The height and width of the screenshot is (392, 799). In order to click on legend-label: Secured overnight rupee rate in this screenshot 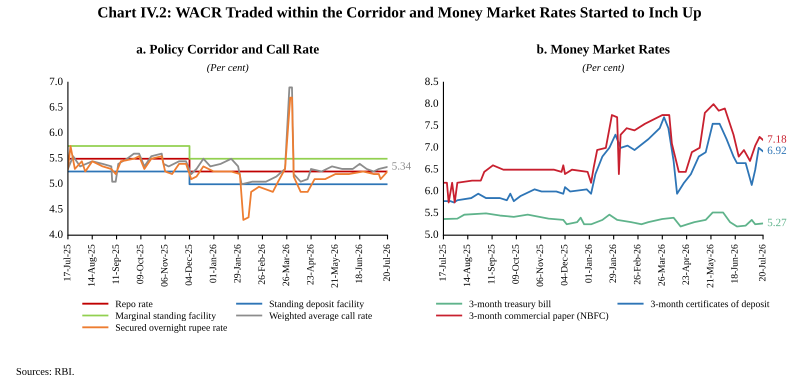, I will do `click(171, 328)`.